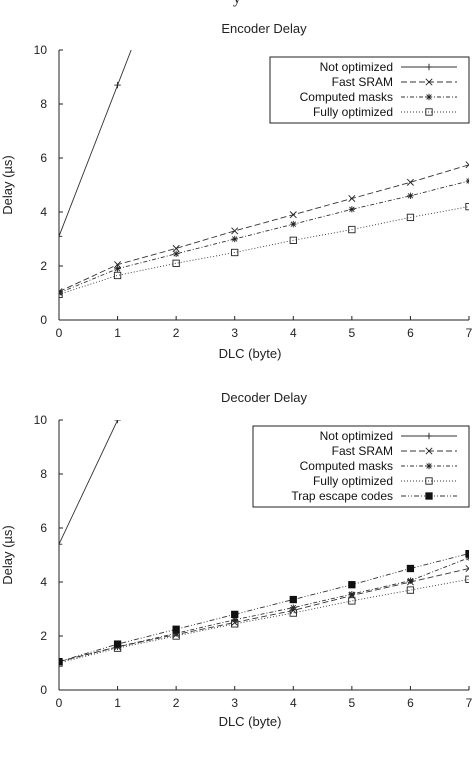 The width and height of the screenshot is (474, 760). Describe the element at coordinates (264, 397) in the screenshot. I see `chart-title: Decoder Delay` at that location.